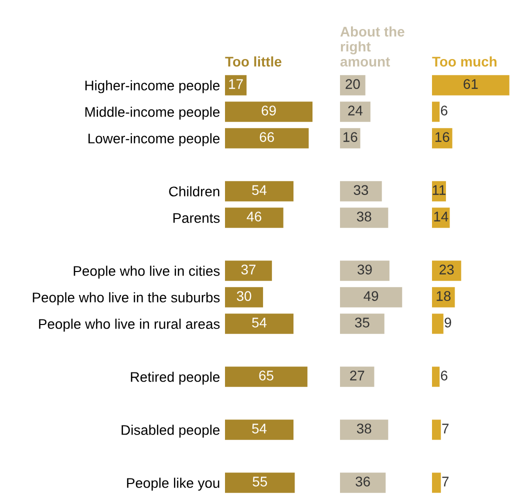 This screenshot has height=497, width=516. I want to click on data-label: 66, so click(267, 137).